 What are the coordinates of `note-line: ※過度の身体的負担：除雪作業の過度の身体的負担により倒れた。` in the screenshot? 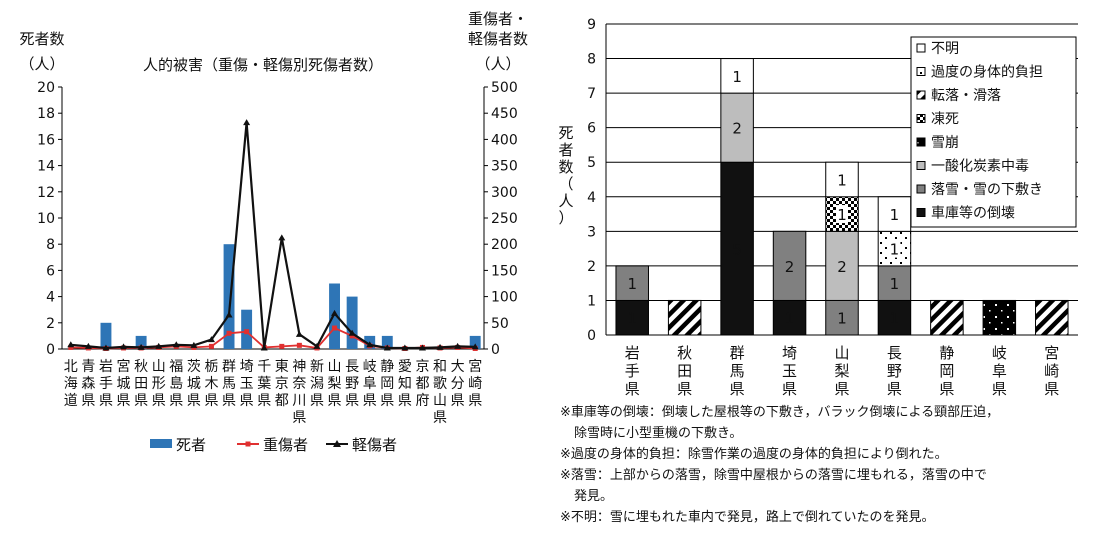 It's located at (754, 454).